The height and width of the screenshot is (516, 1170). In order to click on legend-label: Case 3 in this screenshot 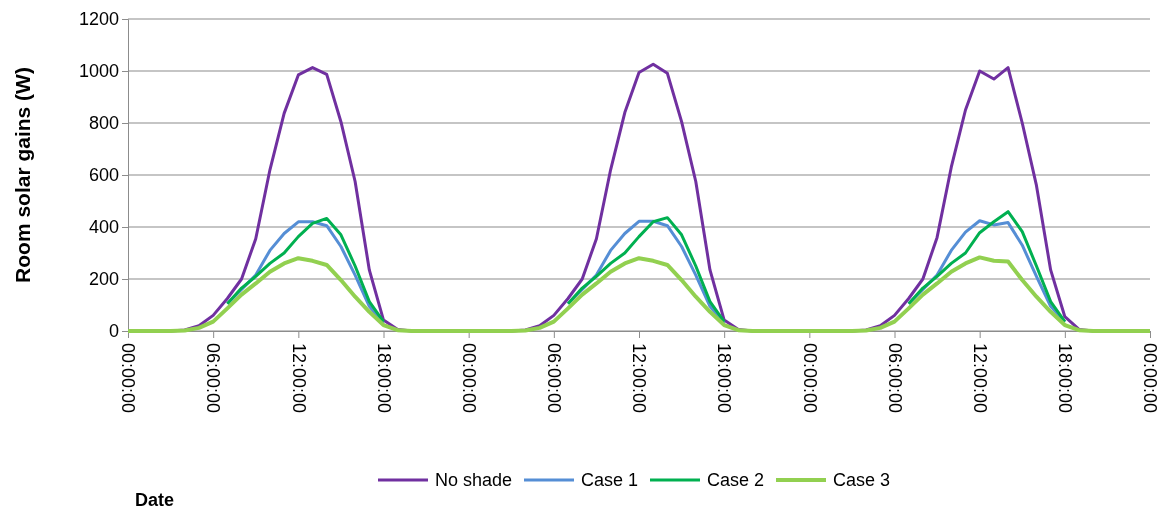, I will do `click(862, 480)`.